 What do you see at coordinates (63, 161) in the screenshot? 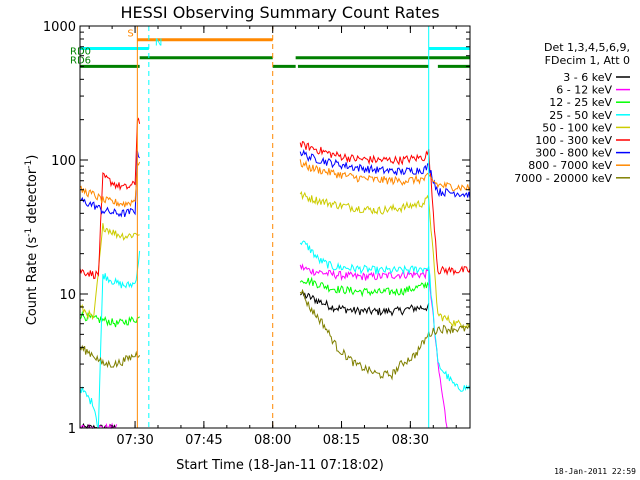
I see `y-tick-label-2: 100` at bounding box center [63, 161].